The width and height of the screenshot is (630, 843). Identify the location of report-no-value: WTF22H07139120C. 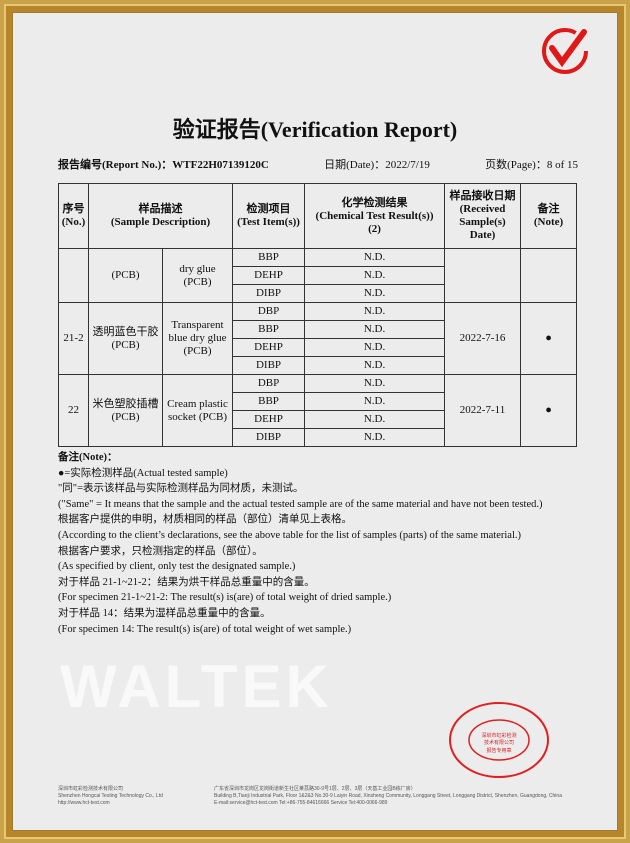
(220, 165).